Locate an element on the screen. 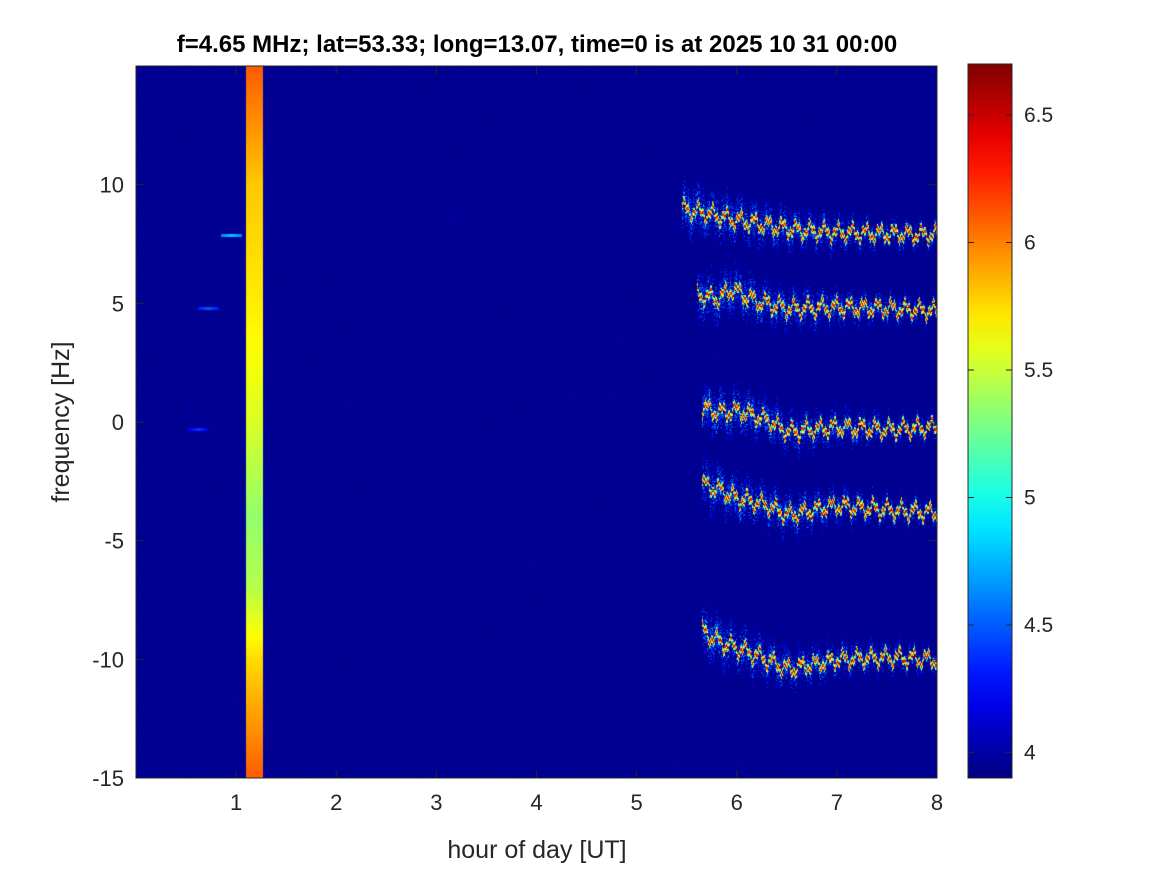 The image size is (1167, 875). y-tick-label: -10 is located at coordinates (108, 659).